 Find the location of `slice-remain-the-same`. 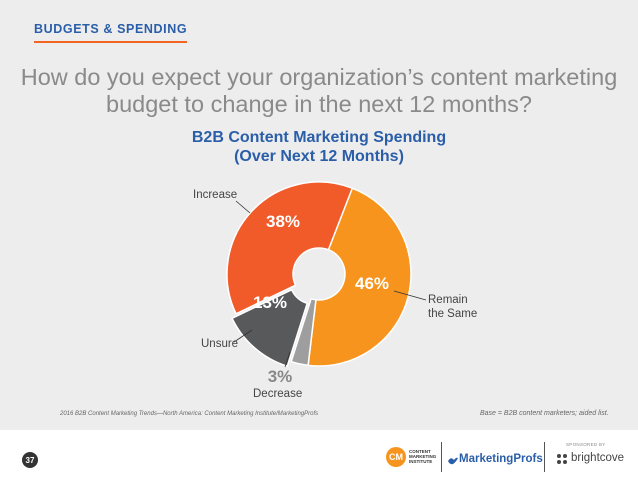

slice-remain-the-same is located at coordinates (359, 277).